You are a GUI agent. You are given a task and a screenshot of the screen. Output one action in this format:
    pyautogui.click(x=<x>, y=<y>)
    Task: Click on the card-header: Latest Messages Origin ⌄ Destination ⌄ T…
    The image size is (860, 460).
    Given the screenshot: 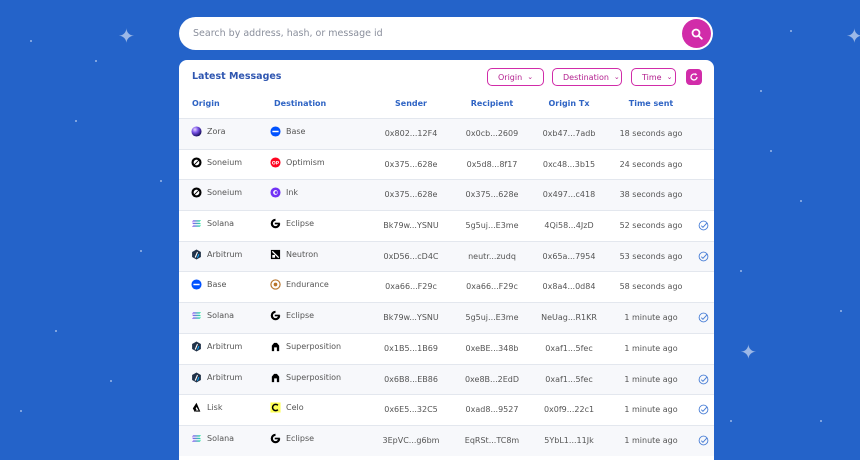 What is the action you would take?
    pyautogui.click(x=446, y=77)
    